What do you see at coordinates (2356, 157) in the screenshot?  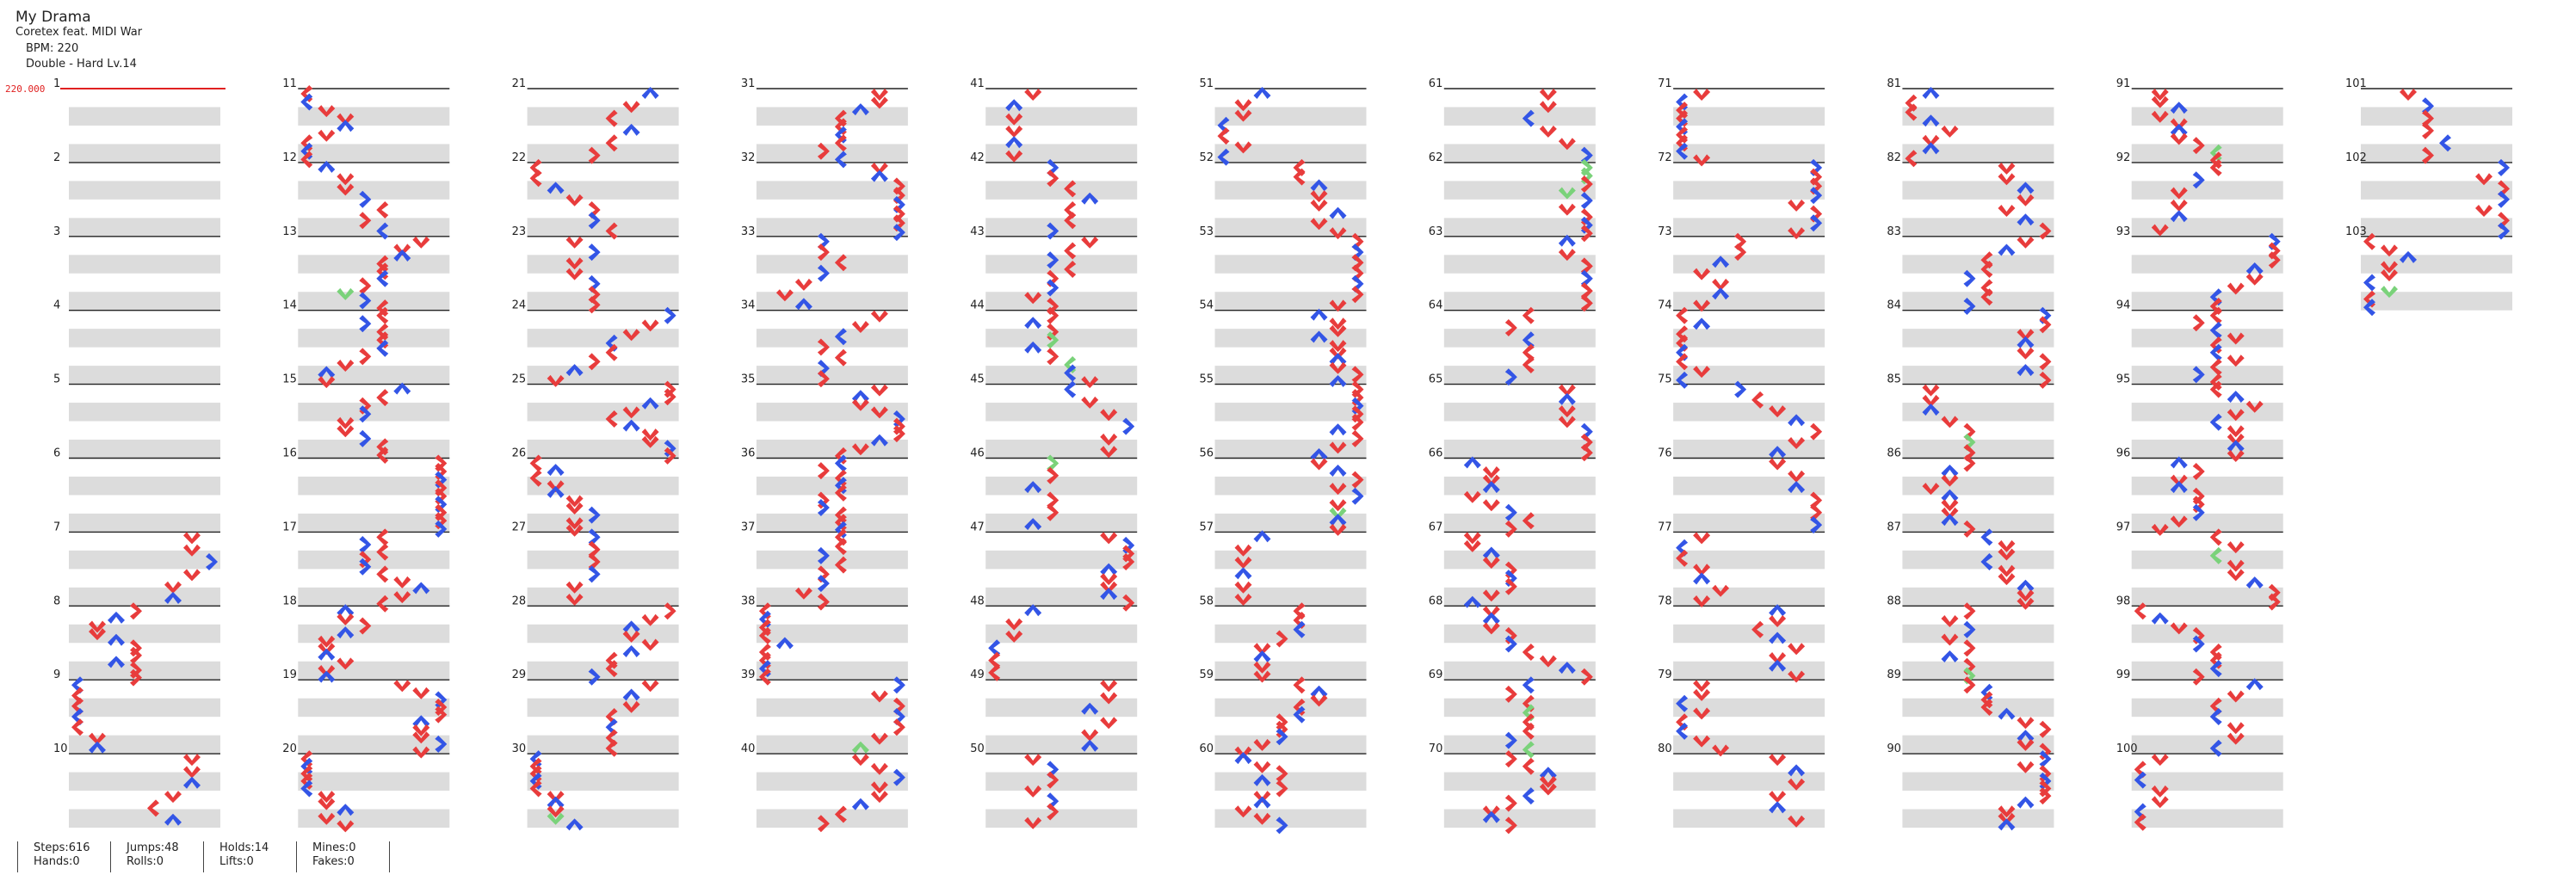 I see `measure-number: 102` at bounding box center [2356, 157].